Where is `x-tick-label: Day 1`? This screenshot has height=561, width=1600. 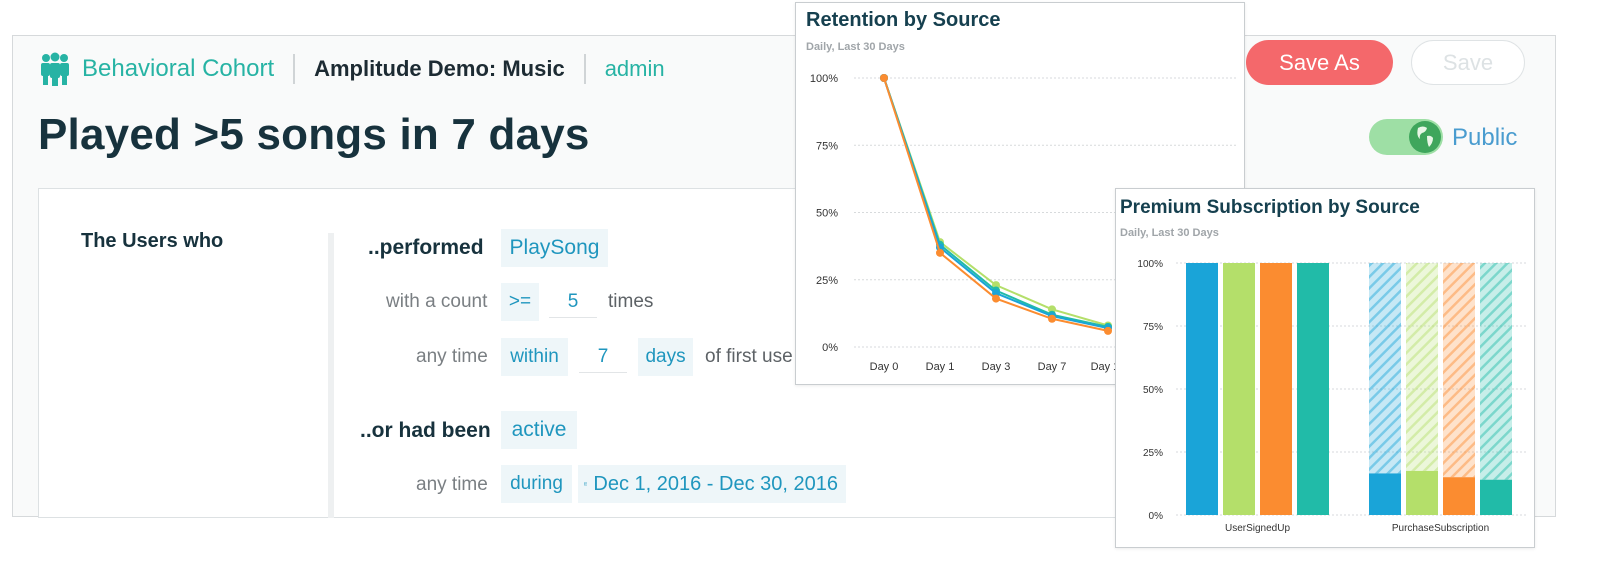
x-tick-label: Day 1 is located at coordinates (940, 367).